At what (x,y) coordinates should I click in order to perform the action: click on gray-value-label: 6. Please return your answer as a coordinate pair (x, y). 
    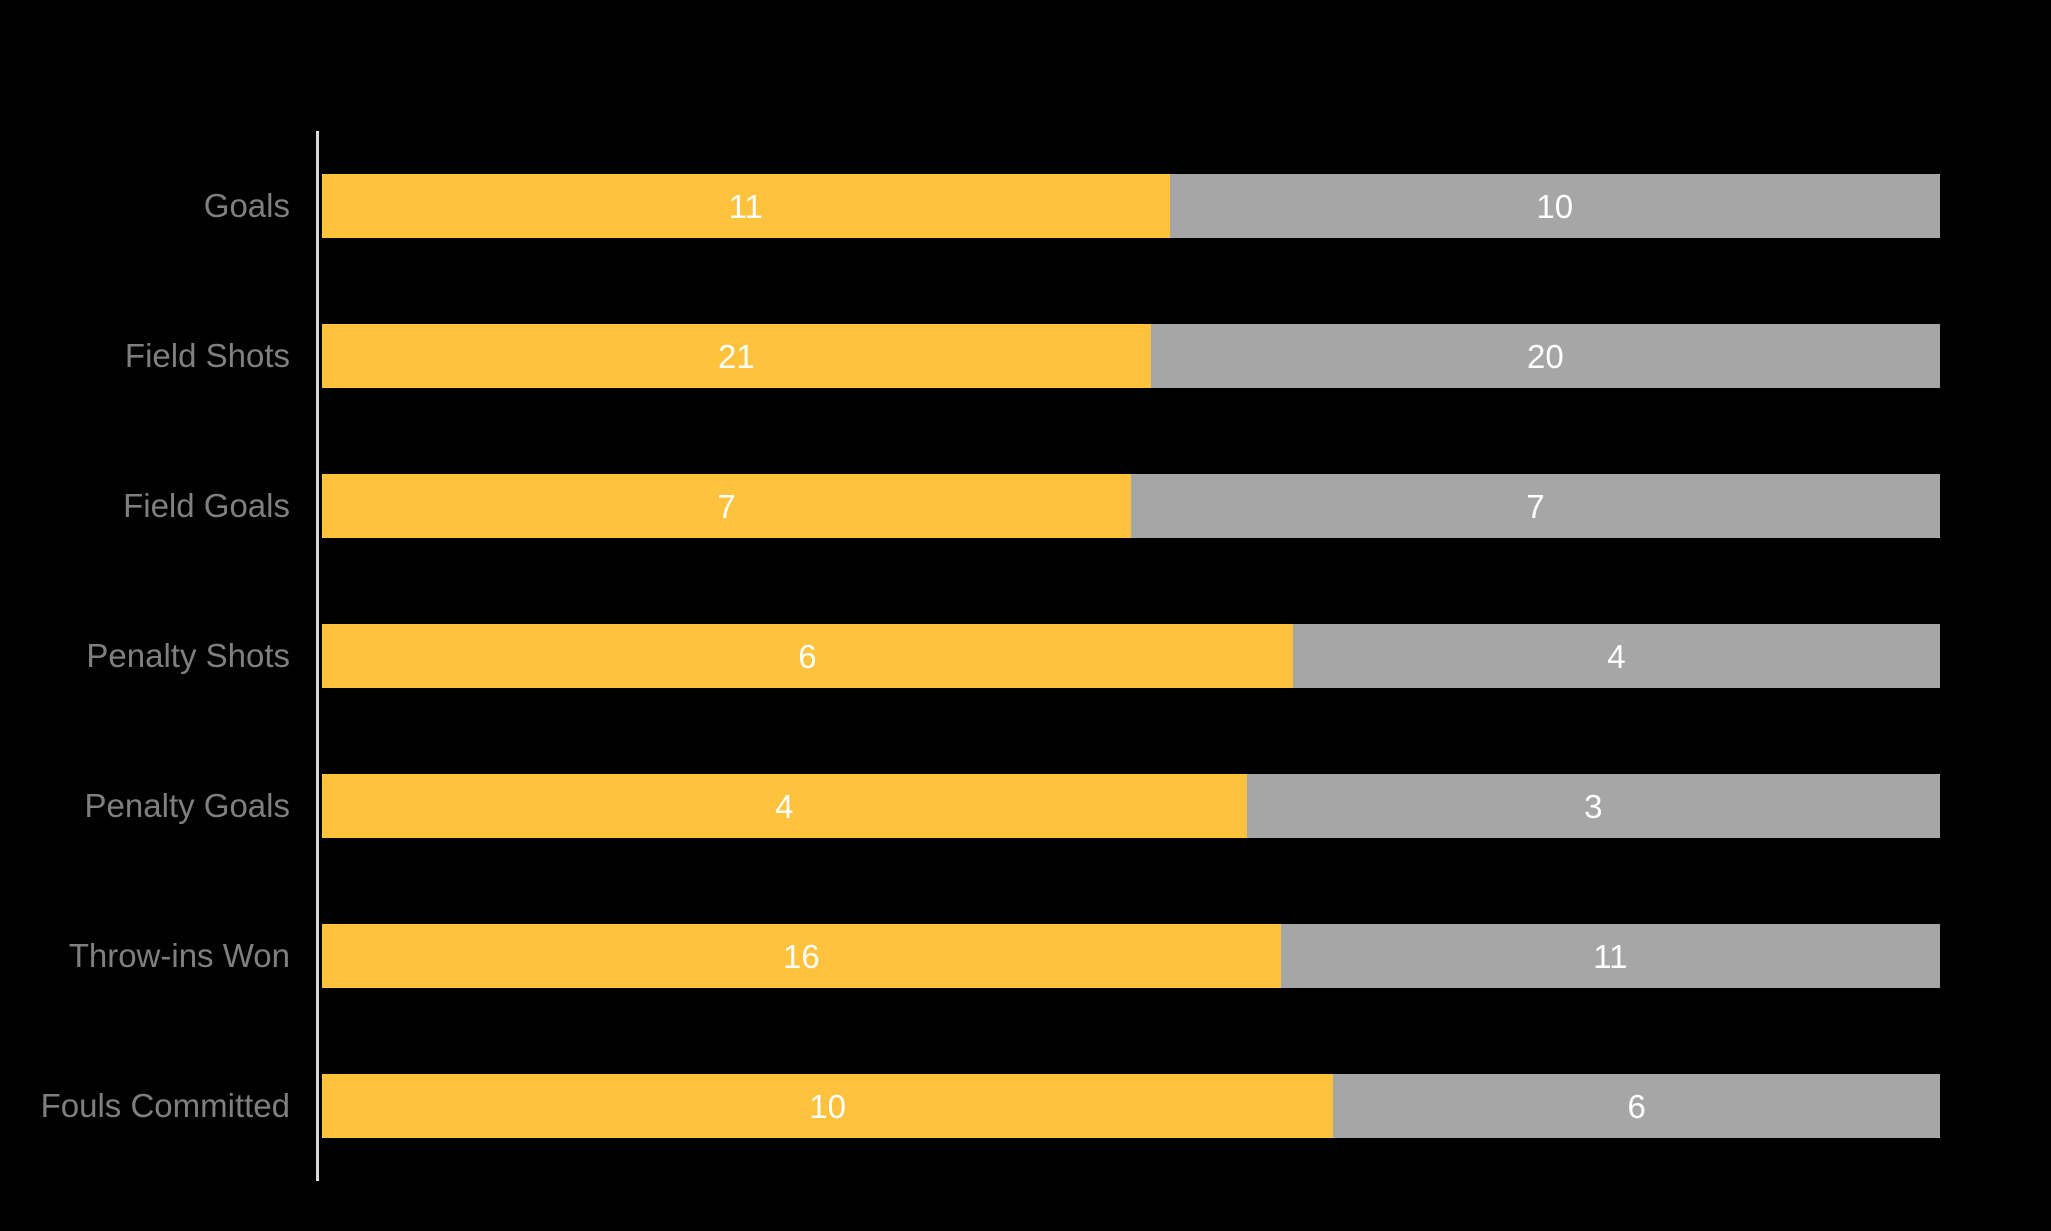
    Looking at the image, I should click on (1636, 1106).